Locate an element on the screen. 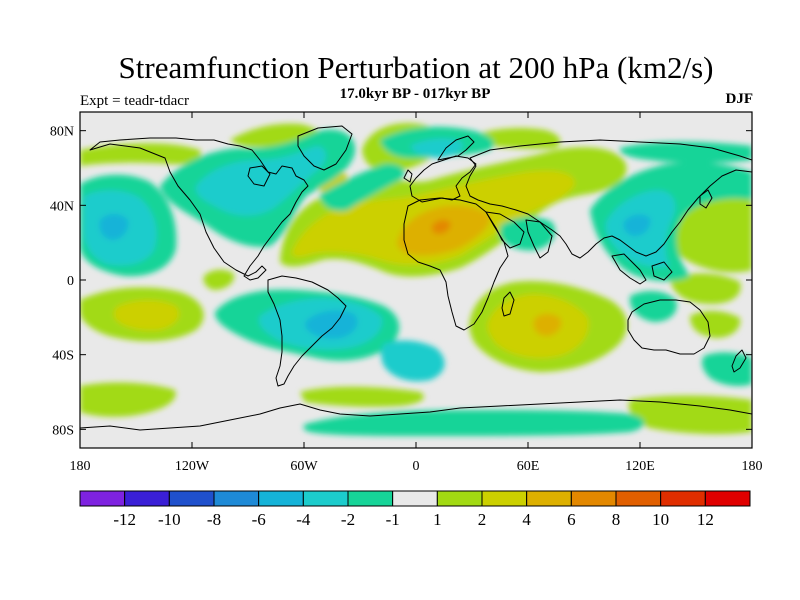 The width and height of the screenshot is (800, 600). season-label: DJF is located at coordinates (739, 99).